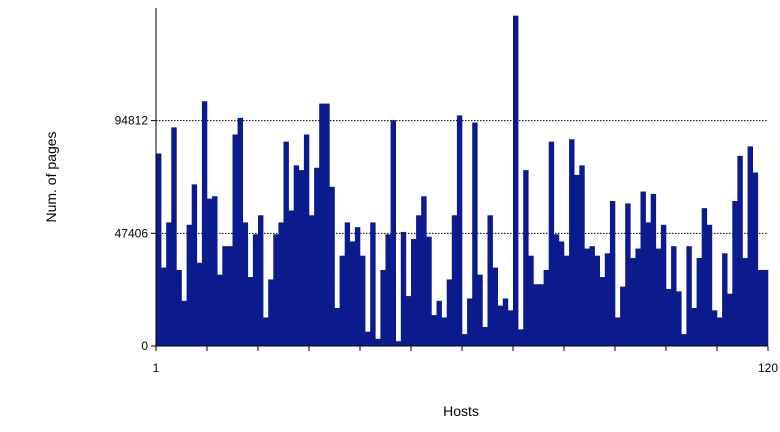  What do you see at coordinates (466, 368) in the screenshot?
I see `x-tick-labels: 1 120` at bounding box center [466, 368].